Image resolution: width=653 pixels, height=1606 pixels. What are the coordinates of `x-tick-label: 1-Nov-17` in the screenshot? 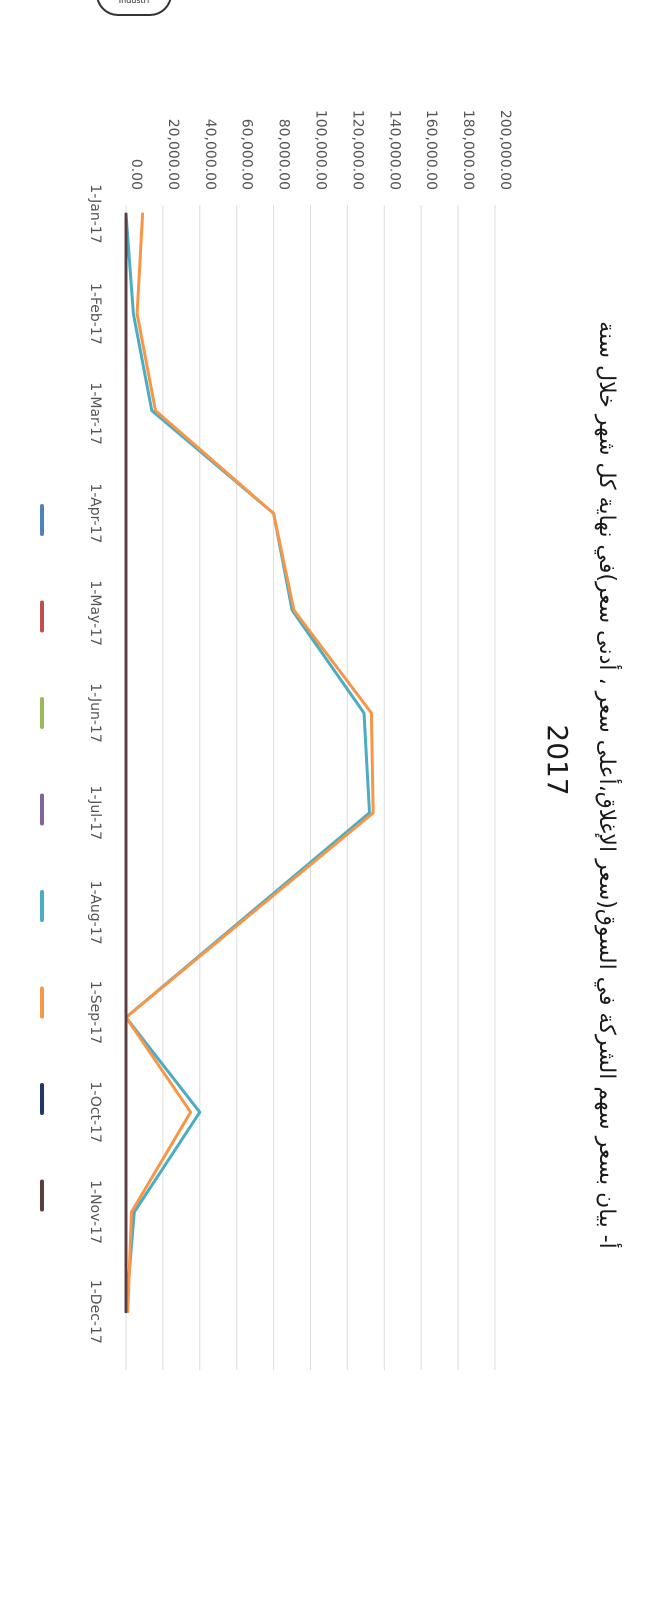 It's located at (95, 1212).